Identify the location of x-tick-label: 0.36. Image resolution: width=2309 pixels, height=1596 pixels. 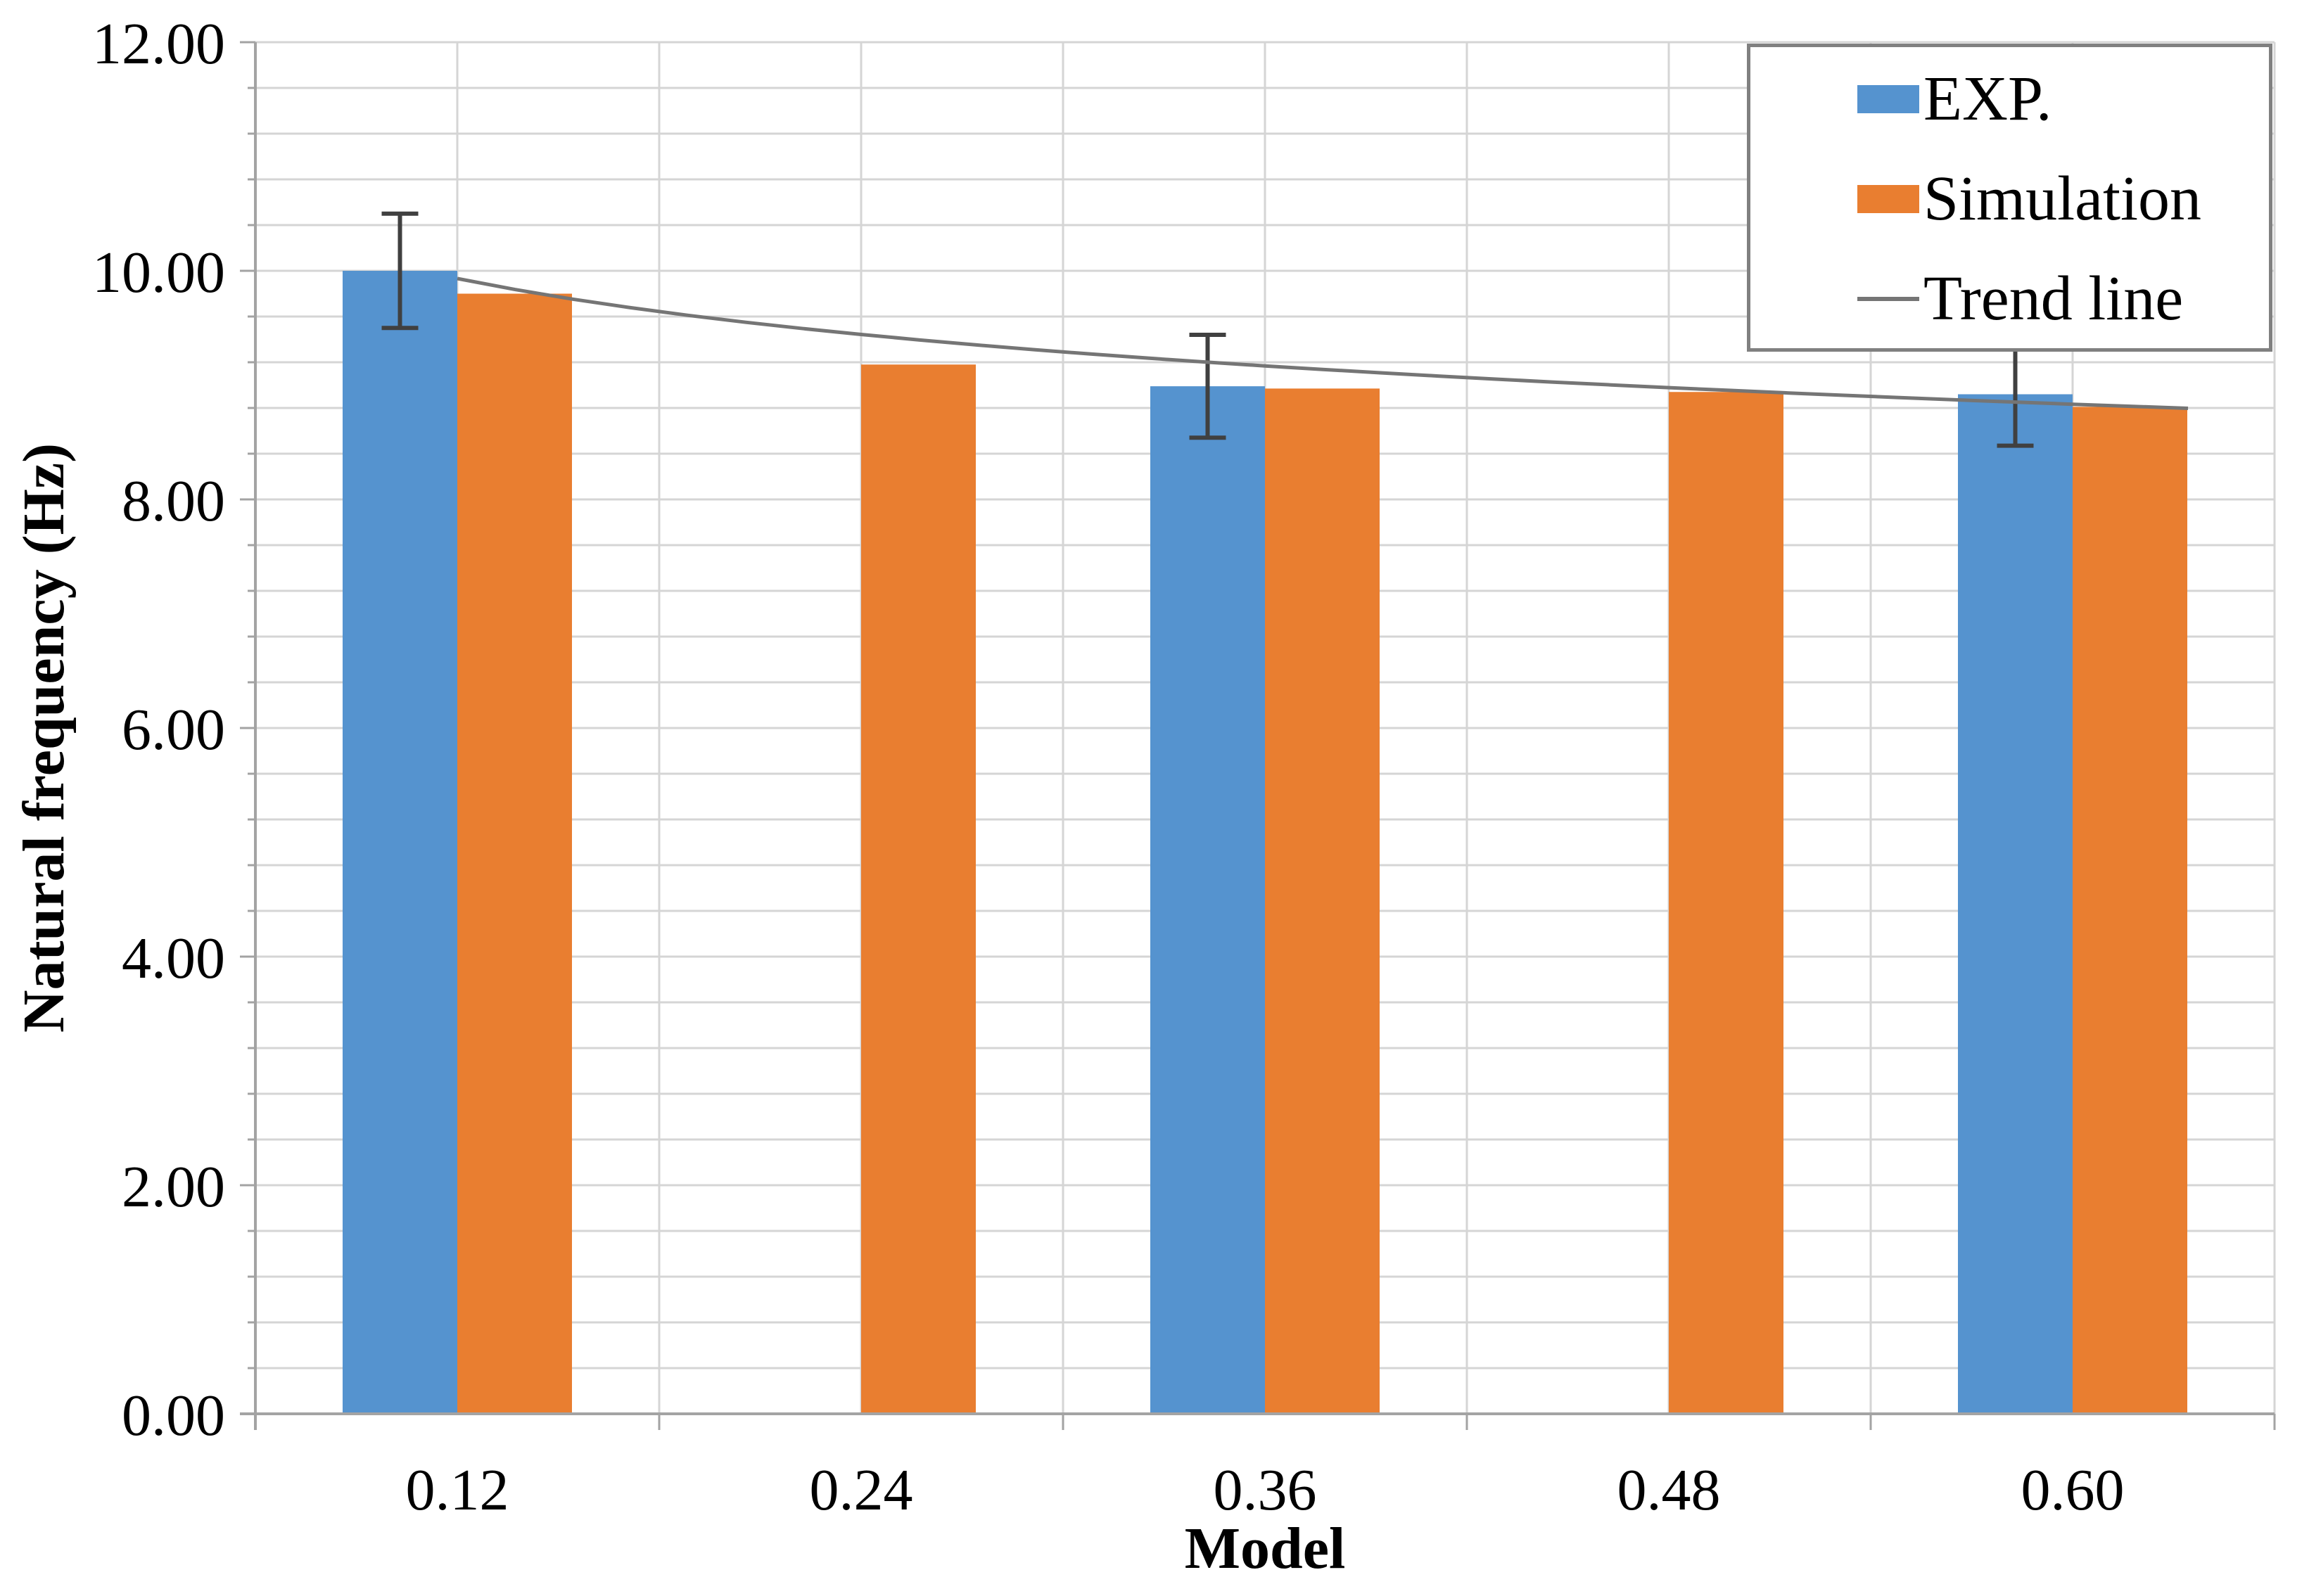
(1265, 1490).